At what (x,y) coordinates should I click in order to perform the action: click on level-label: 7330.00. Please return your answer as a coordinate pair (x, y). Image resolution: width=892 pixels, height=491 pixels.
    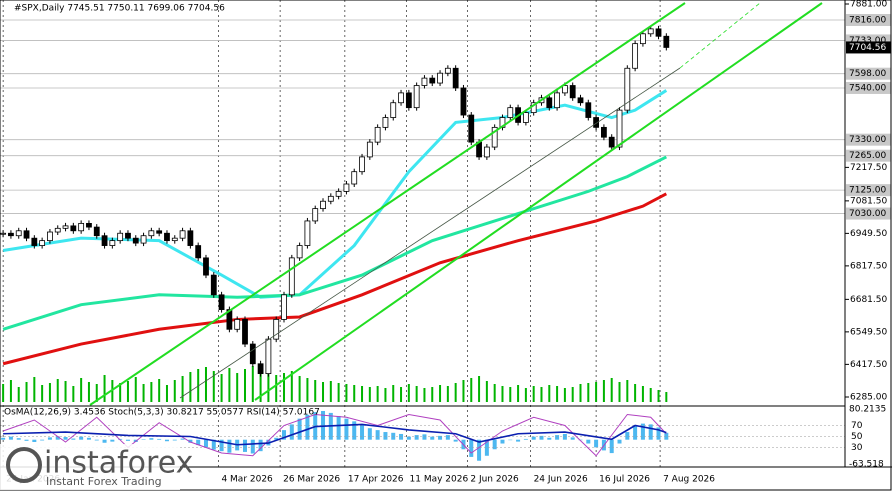
    Looking at the image, I should click on (867, 140).